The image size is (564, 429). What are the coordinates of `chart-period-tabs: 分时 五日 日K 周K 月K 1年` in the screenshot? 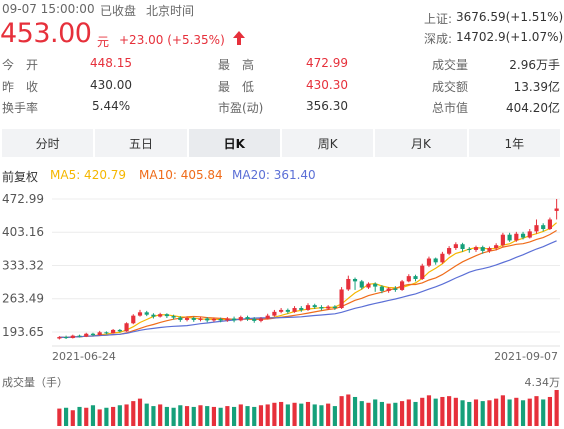 It's located at (282, 143).